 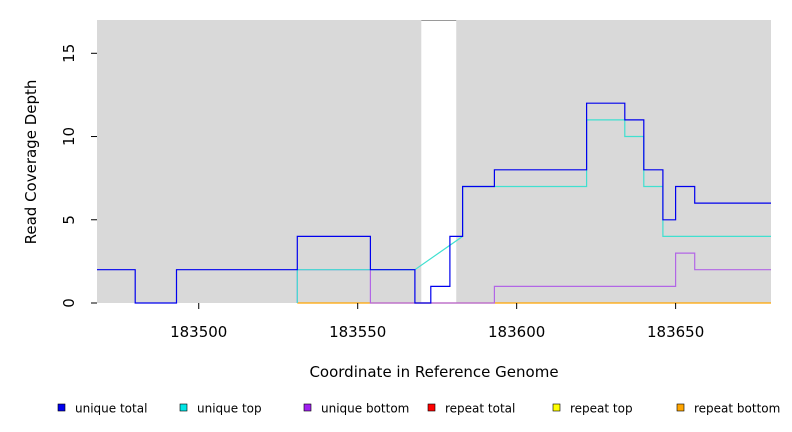 I want to click on legend-swatch-repeat-top, so click(x=556, y=407).